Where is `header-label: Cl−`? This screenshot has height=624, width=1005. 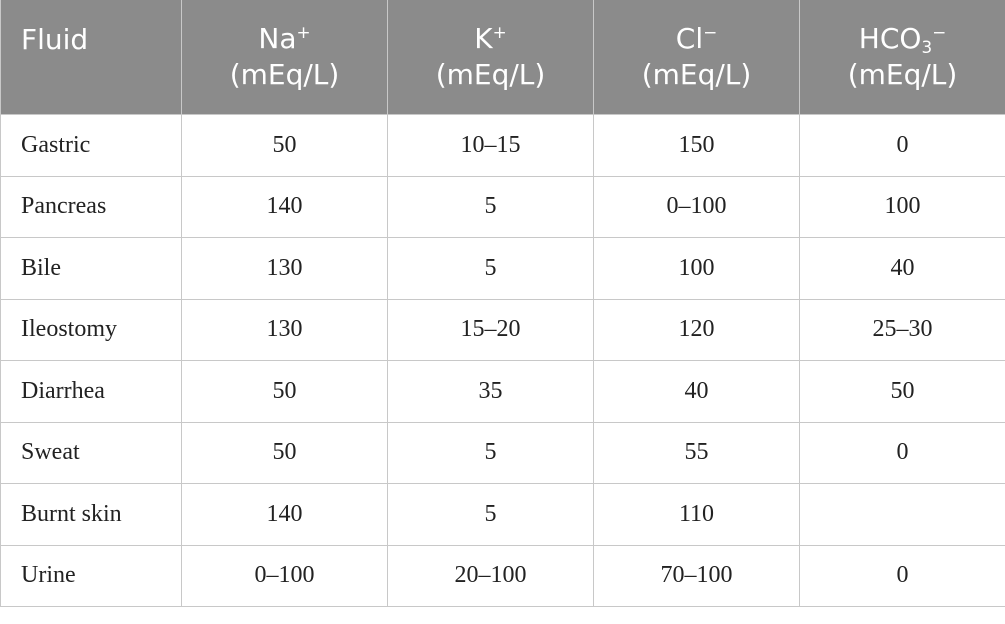
header-label: Cl− is located at coordinates (696, 39).